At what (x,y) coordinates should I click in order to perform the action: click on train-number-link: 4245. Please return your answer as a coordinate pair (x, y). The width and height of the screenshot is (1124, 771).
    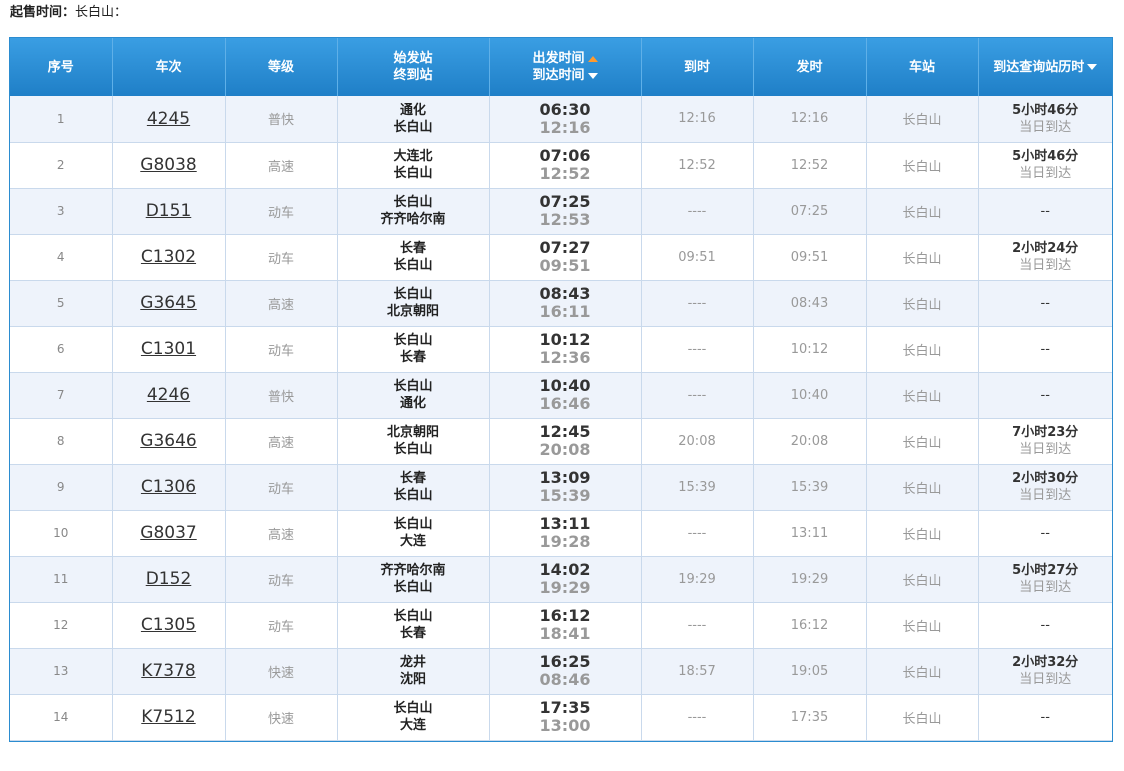
    Looking at the image, I should click on (168, 118).